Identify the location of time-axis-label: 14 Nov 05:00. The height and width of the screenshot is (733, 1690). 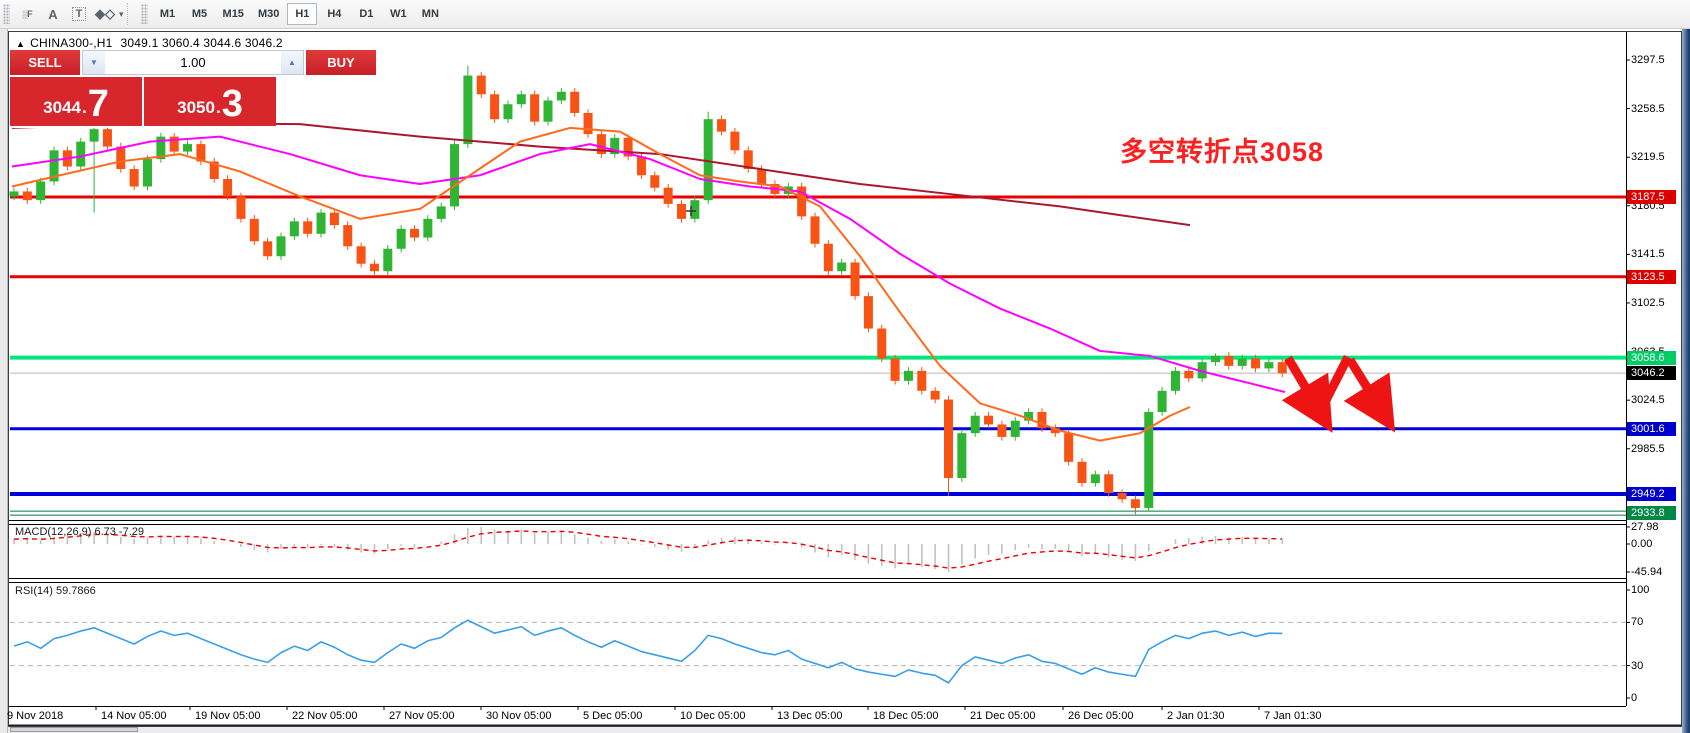
(134, 716).